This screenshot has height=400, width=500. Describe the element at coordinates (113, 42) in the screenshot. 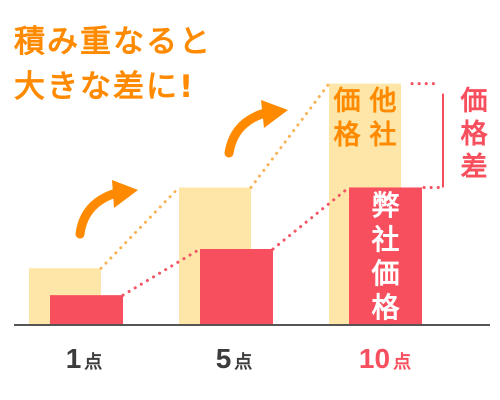

I see `headline-line-1: 積み重なると` at that location.